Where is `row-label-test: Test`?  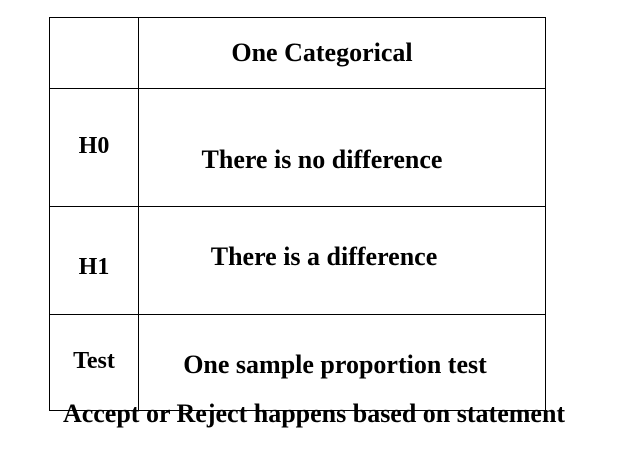 row-label-test: Test is located at coordinates (94, 362).